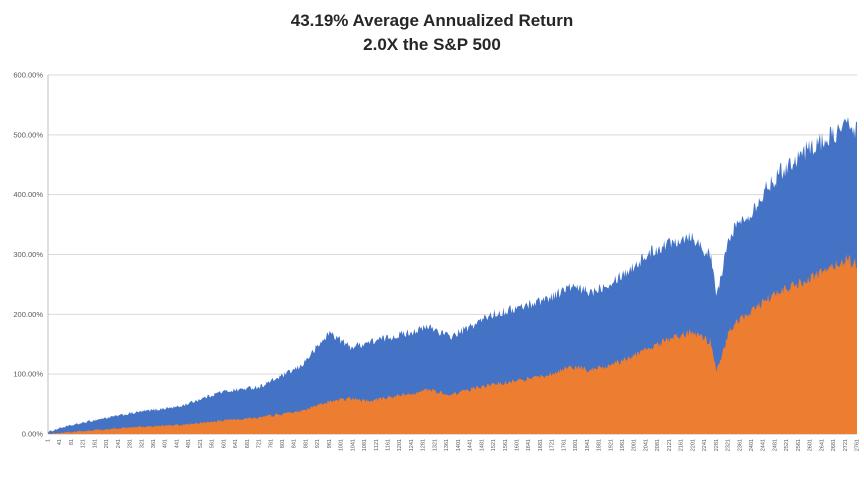  What do you see at coordinates (611, 445) in the screenshot?
I see `x-tick-label: 1921` at bounding box center [611, 445].